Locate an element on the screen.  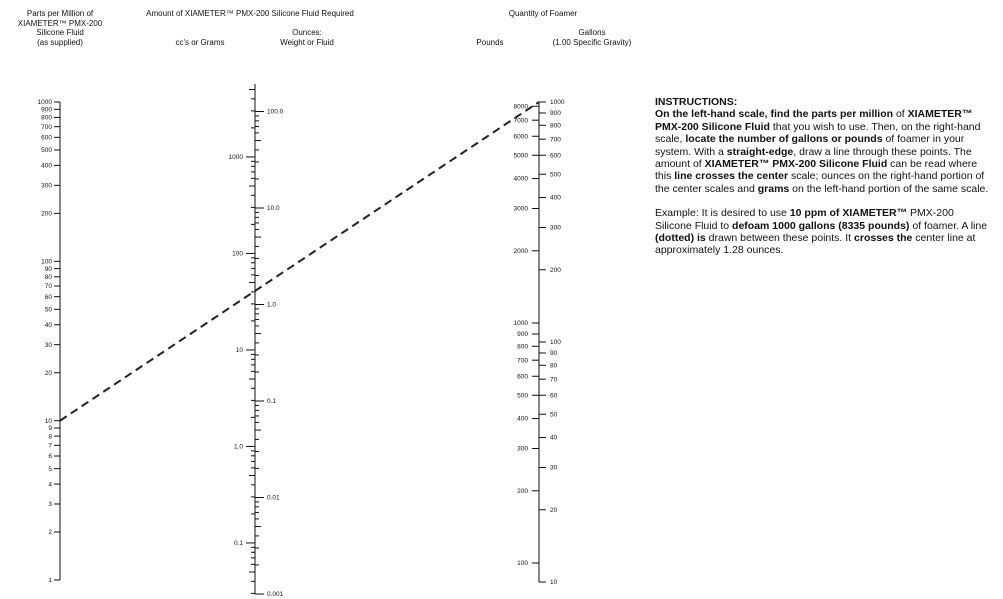
gallon-tick-label: 70 is located at coordinates (554, 379).